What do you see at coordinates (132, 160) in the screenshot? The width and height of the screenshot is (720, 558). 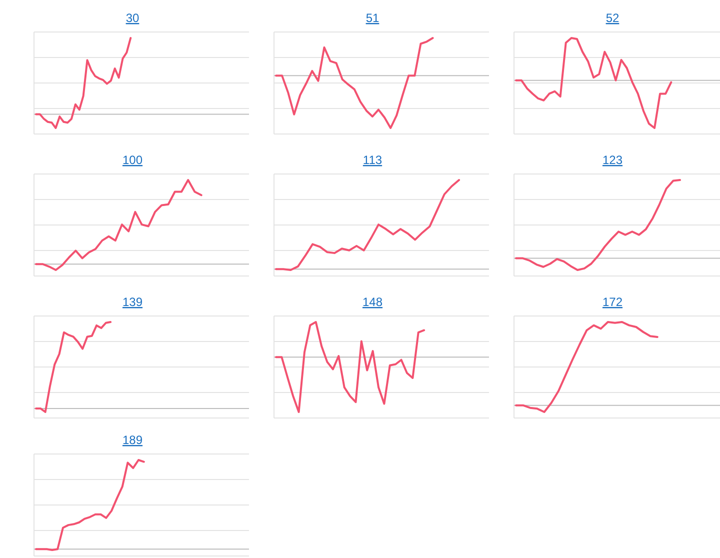 I see `chart-title: 100` at bounding box center [132, 160].